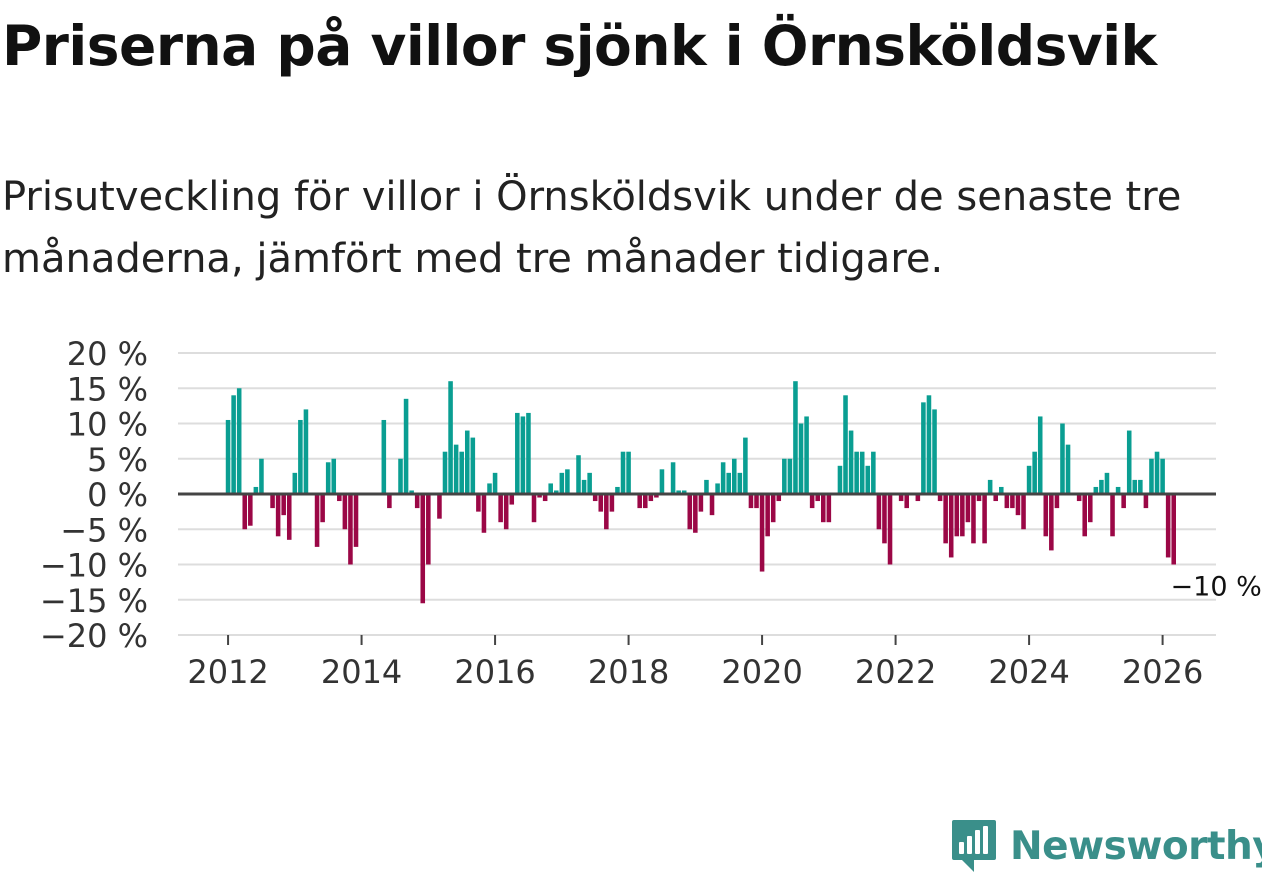  I want to click on x-tick-label: 2018, so click(628, 672).